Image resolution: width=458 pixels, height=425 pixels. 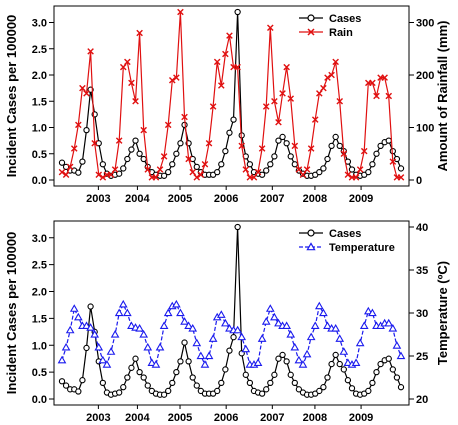 I want to click on left-tick-label: 1.5, so click(x=39, y=102).